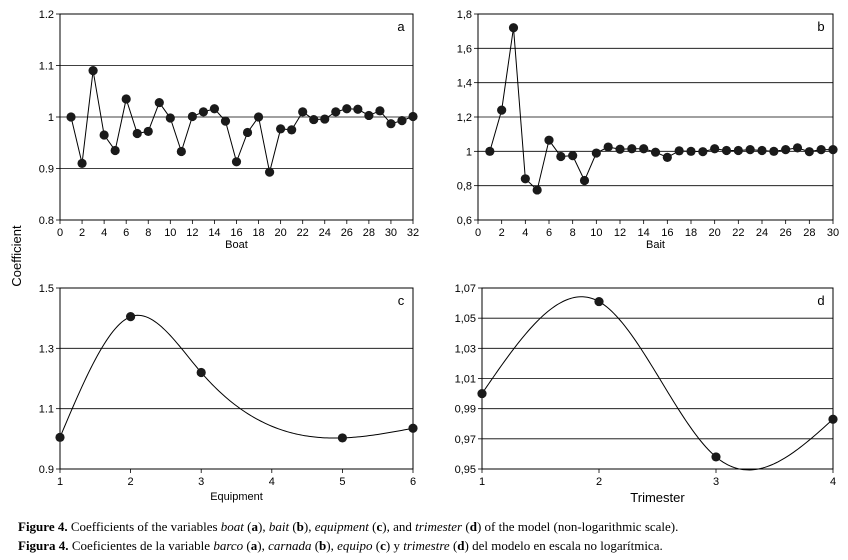 This screenshot has height=560, width=848. I want to click on caption-es-var-trimestre: trimestre, so click(426, 545).